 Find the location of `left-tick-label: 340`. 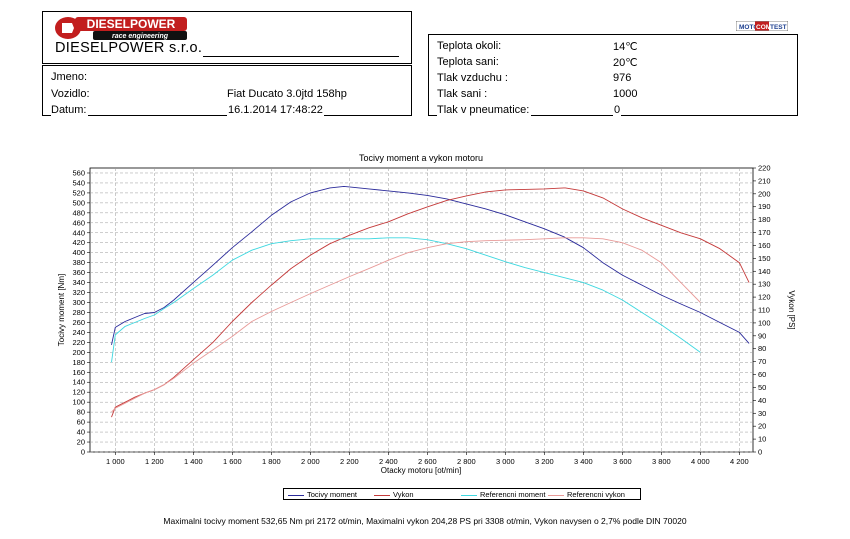

left-tick-label: 340 is located at coordinates (78, 282).